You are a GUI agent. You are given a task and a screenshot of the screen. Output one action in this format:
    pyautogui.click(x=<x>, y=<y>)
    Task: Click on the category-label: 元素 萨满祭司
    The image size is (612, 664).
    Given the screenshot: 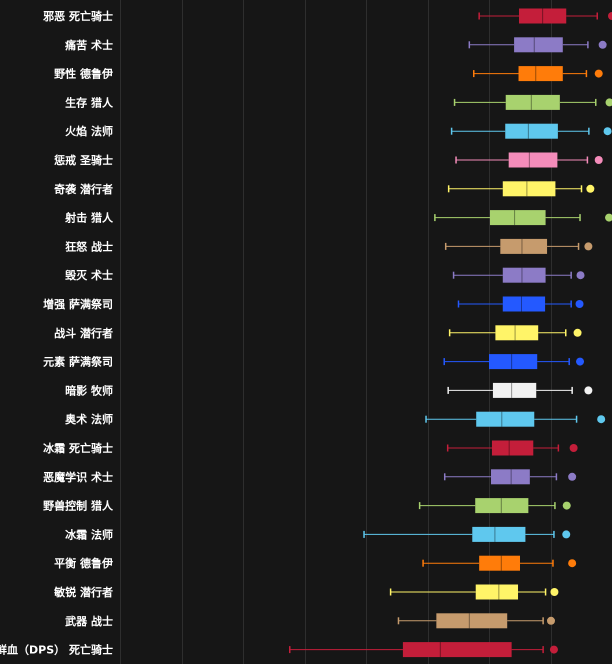 What is the action you would take?
    pyautogui.click(x=78, y=362)
    